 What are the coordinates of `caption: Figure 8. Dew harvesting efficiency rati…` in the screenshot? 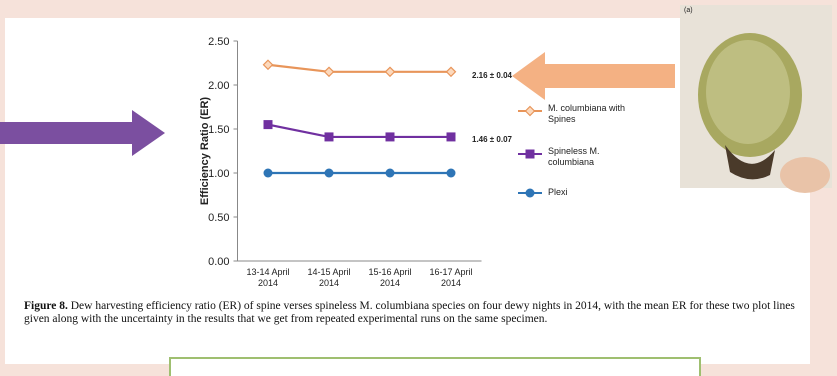 It's located at (411, 313).